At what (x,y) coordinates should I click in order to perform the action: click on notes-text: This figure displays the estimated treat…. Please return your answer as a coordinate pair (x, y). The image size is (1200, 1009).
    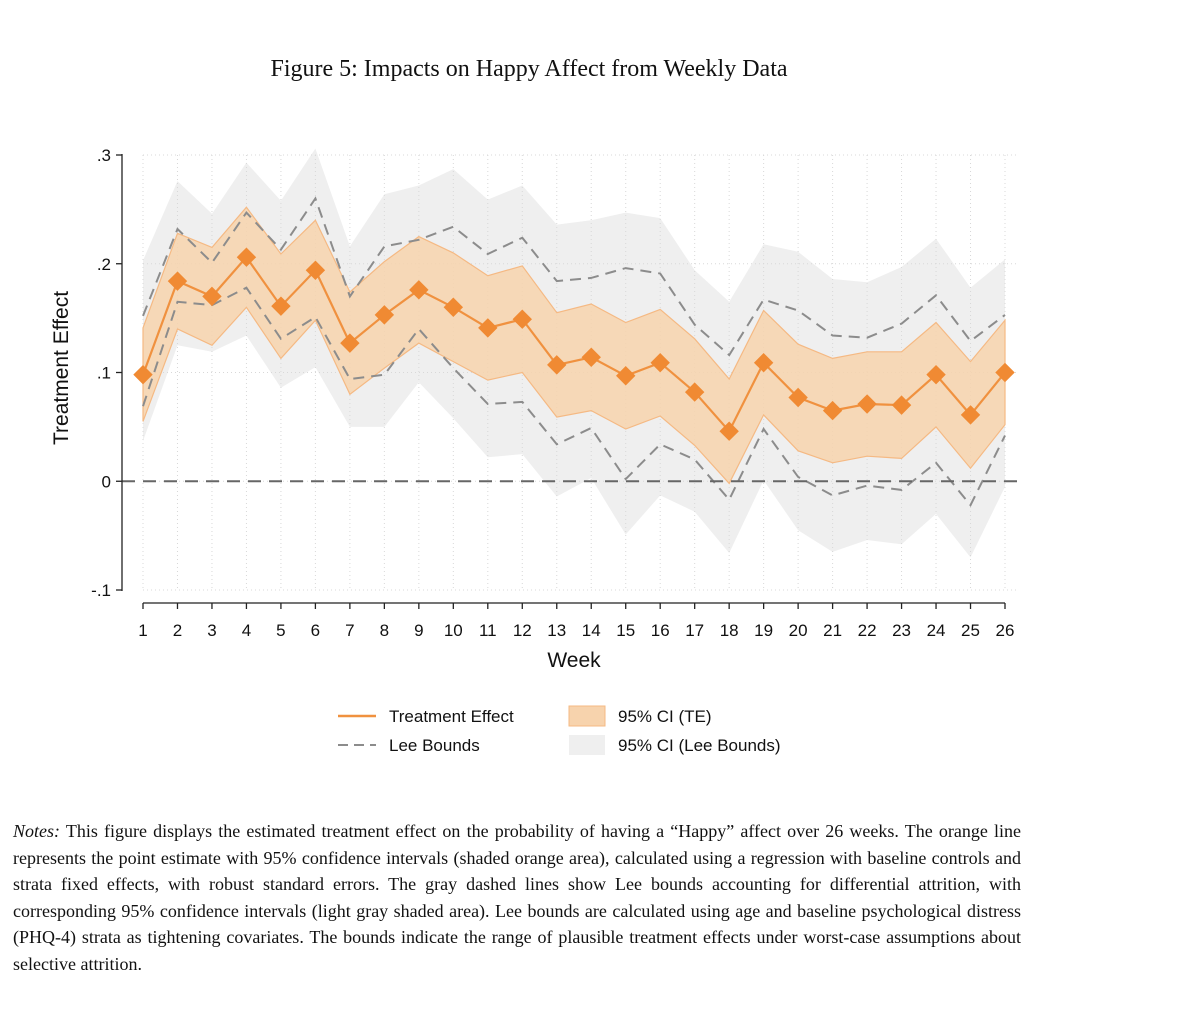
    Looking at the image, I should click on (517, 897).